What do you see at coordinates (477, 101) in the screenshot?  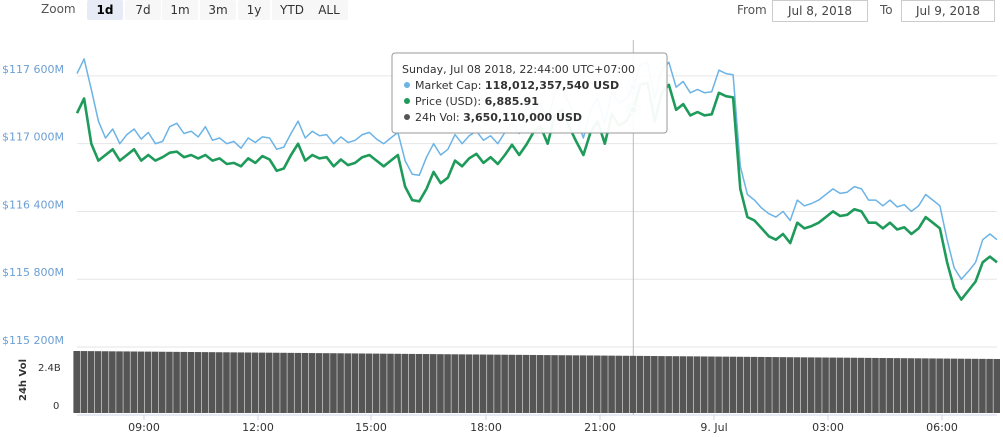 I see `tooltip-row-label: Price (USD): 6,885.91` at bounding box center [477, 101].